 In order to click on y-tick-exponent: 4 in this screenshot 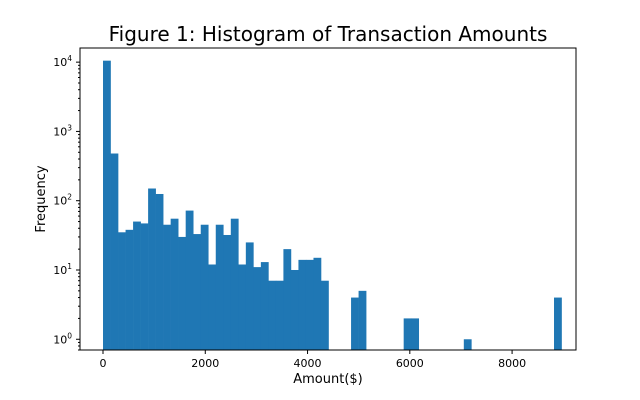, I will do `click(69, 58)`.